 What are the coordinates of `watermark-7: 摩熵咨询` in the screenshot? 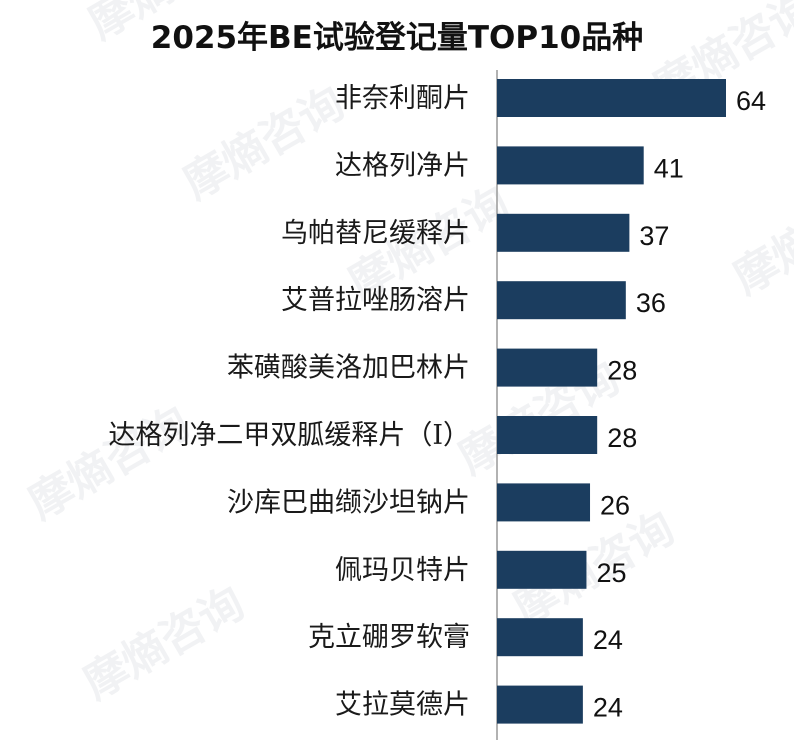 It's located at (109, 463).